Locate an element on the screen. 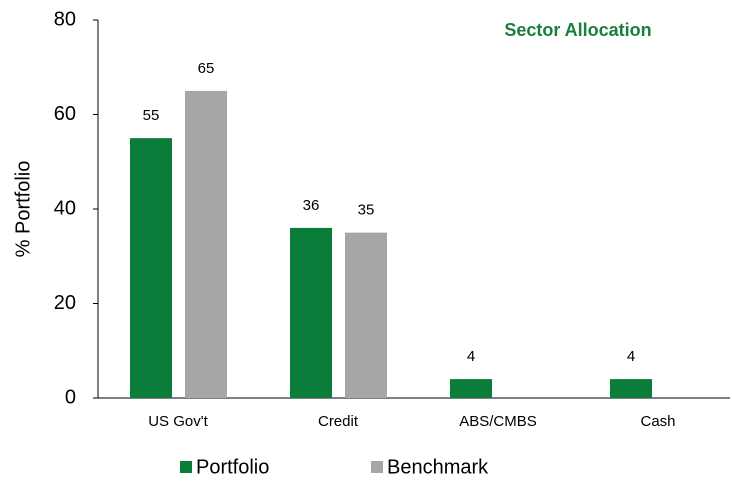 The width and height of the screenshot is (732, 482). data-label: 65 is located at coordinates (206, 68).